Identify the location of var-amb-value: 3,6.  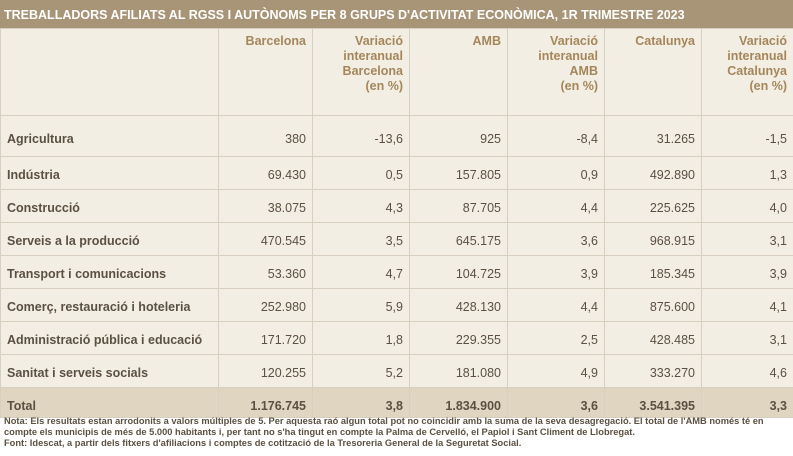
(556, 239).